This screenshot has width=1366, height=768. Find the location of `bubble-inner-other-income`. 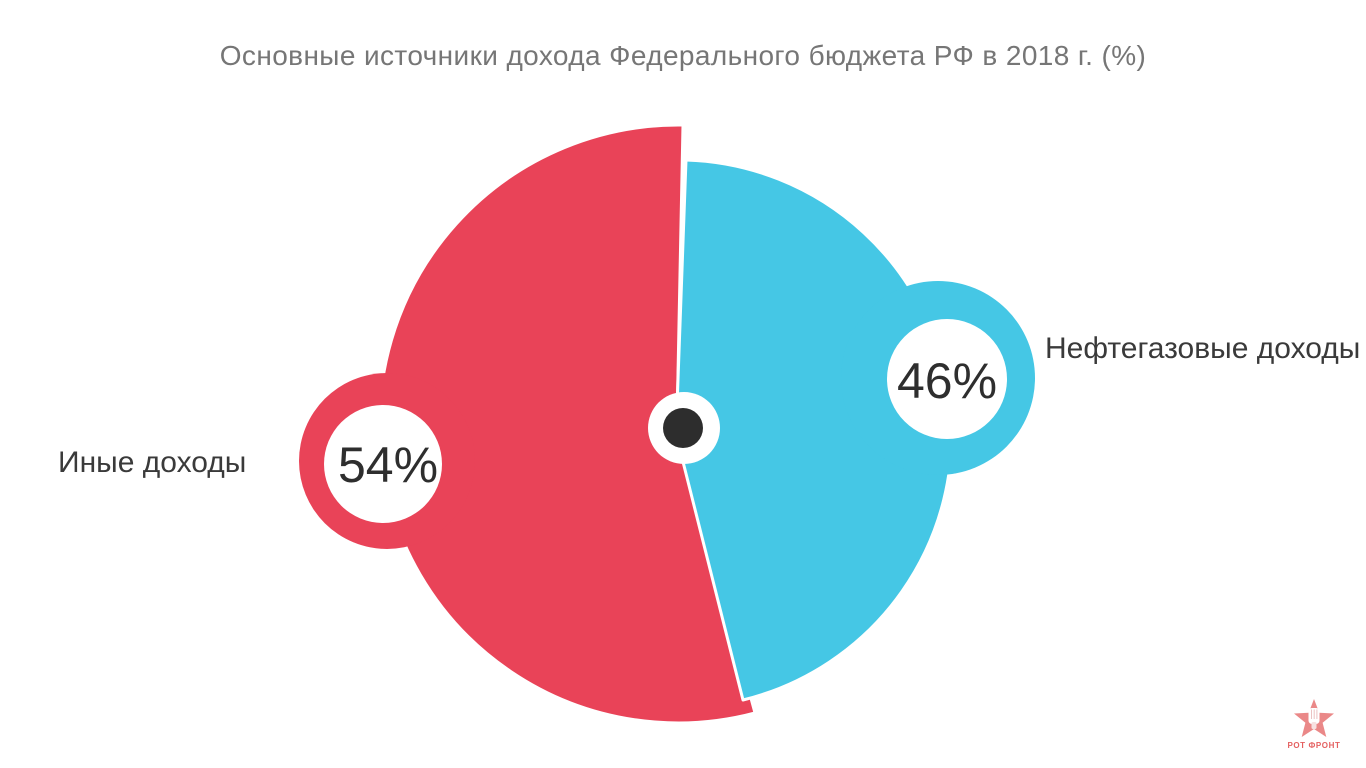

bubble-inner-other-income is located at coordinates (383, 464).